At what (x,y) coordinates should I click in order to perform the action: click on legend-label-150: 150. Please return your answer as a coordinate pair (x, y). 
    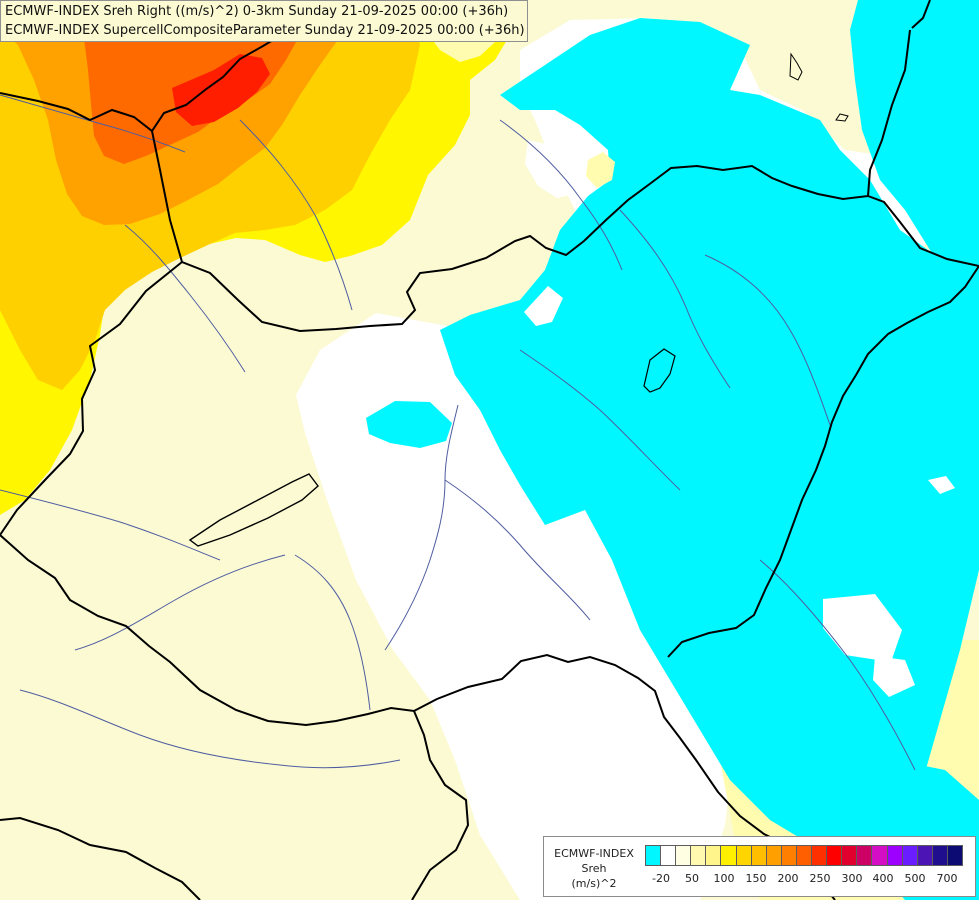
    Looking at the image, I should click on (756, 878).